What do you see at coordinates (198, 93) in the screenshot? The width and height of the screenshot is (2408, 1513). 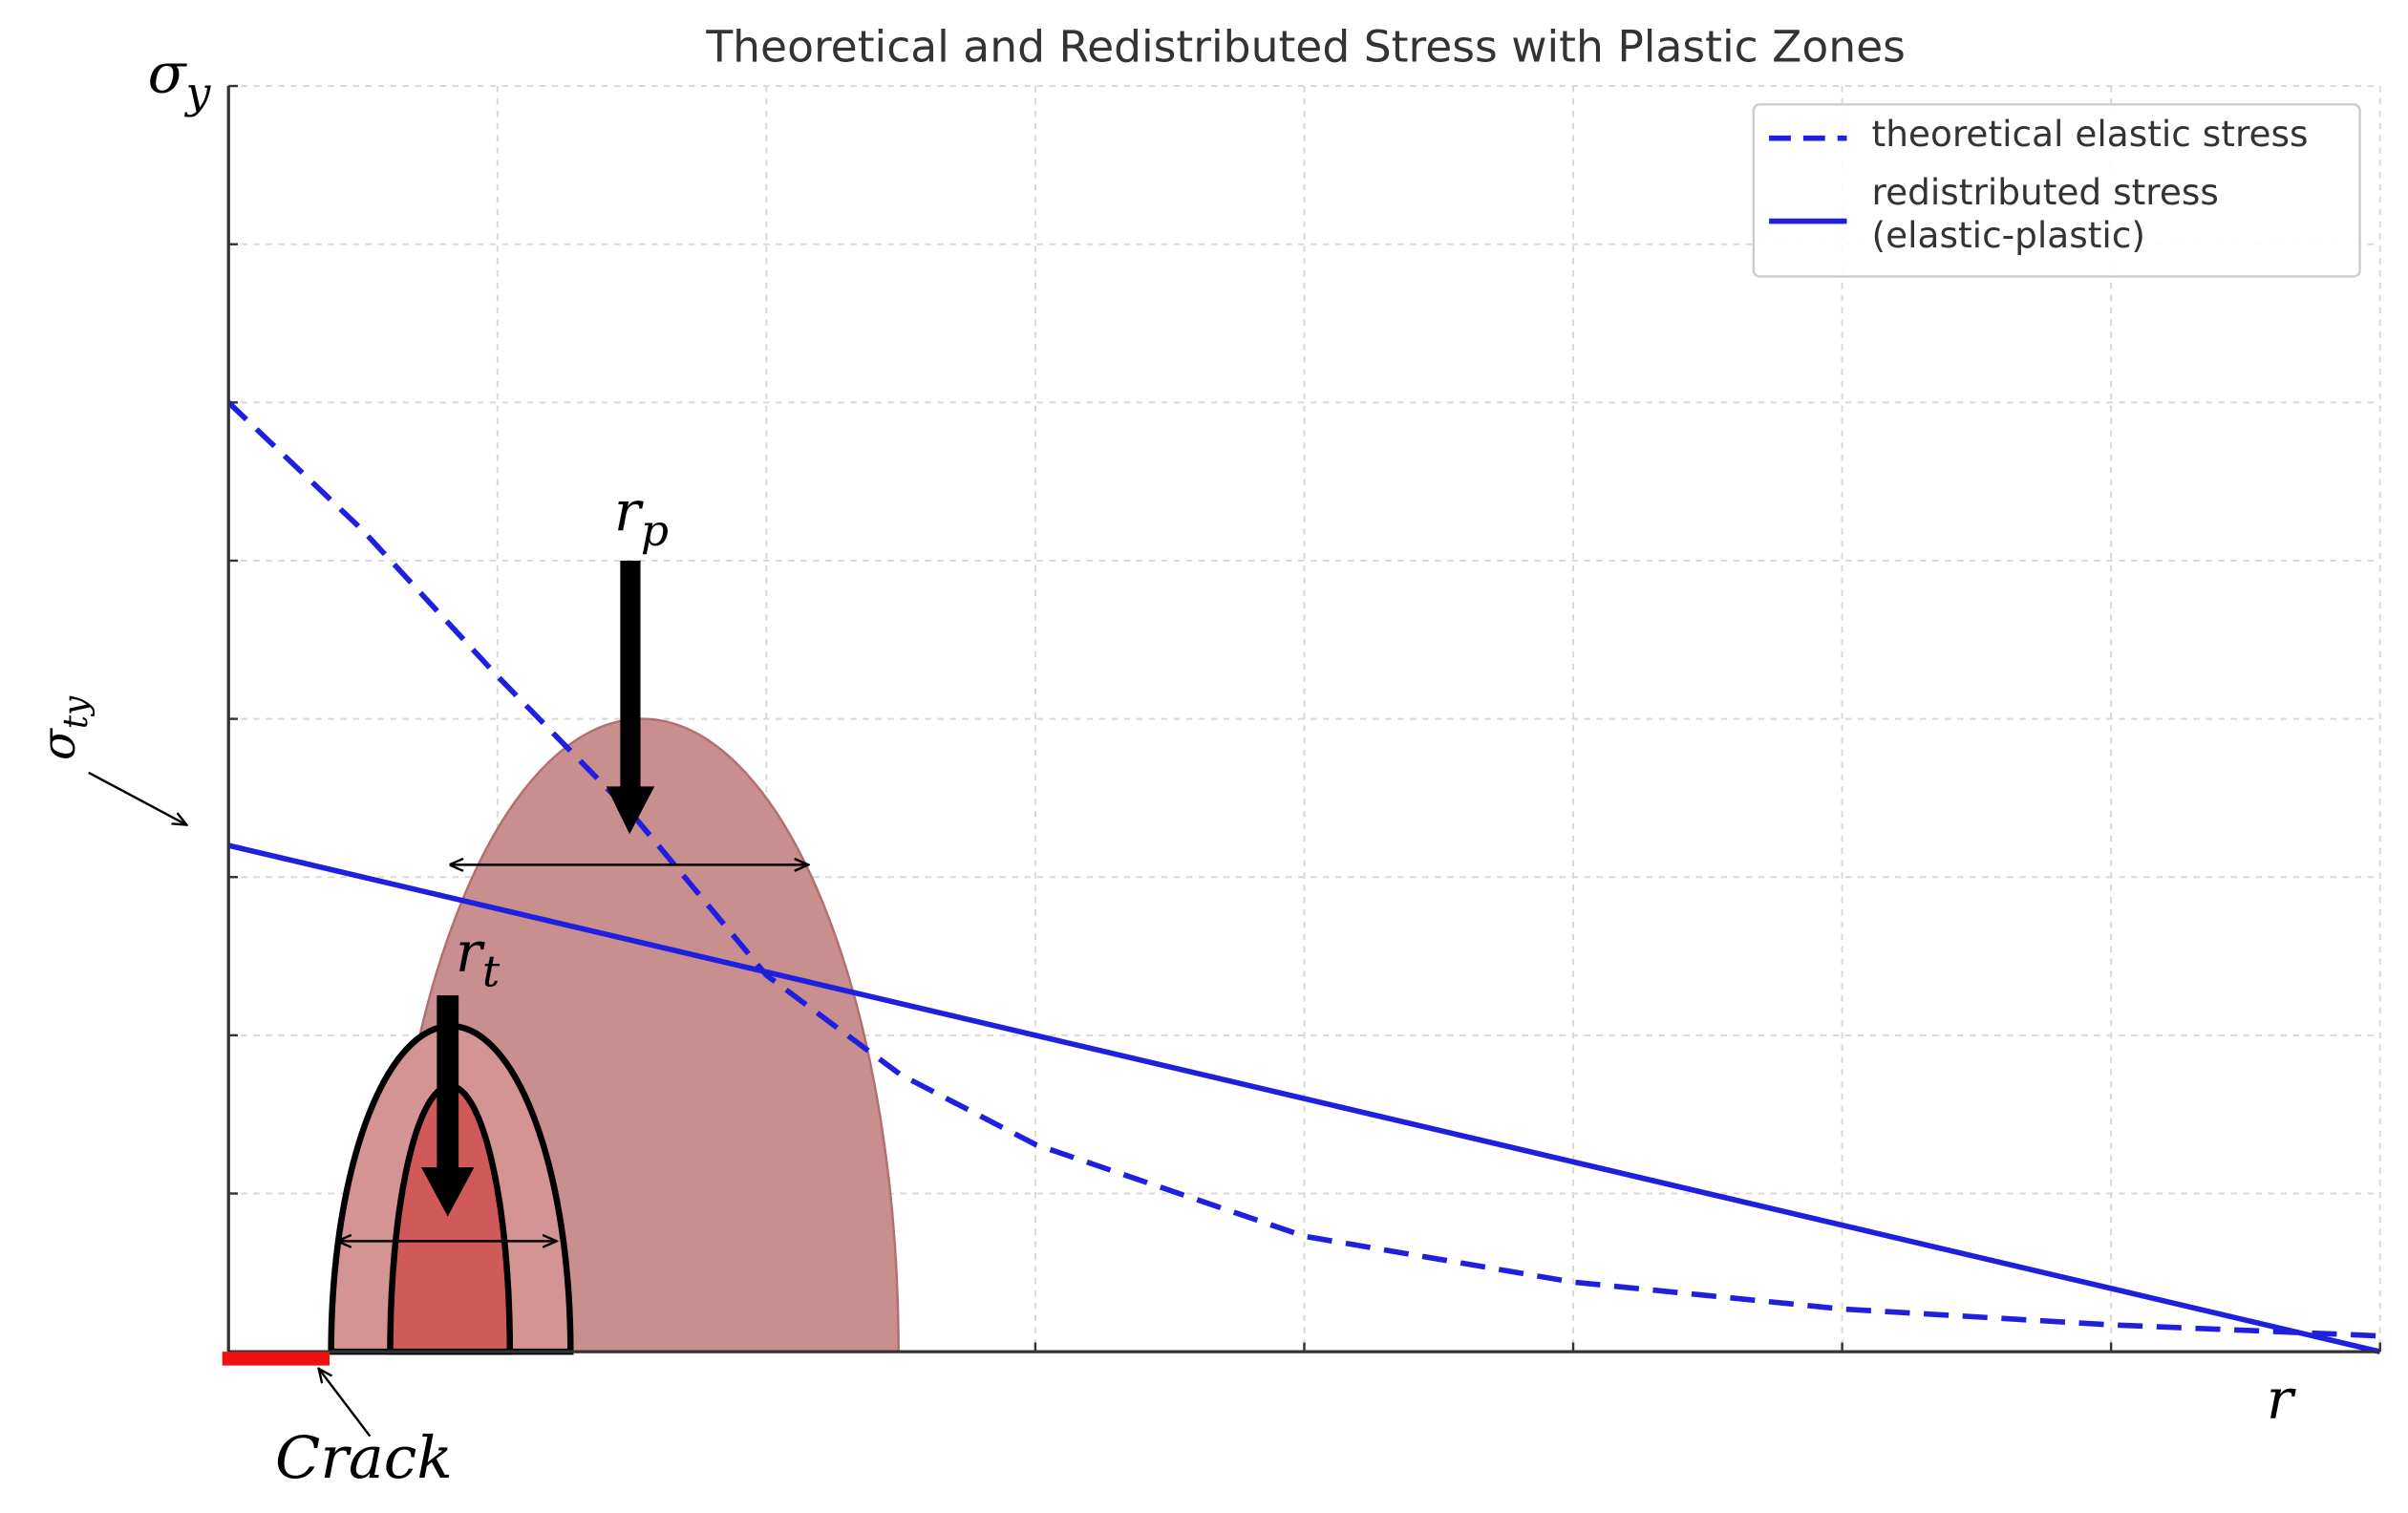 I see `label-sub: y` at bounding box center [198, 93].